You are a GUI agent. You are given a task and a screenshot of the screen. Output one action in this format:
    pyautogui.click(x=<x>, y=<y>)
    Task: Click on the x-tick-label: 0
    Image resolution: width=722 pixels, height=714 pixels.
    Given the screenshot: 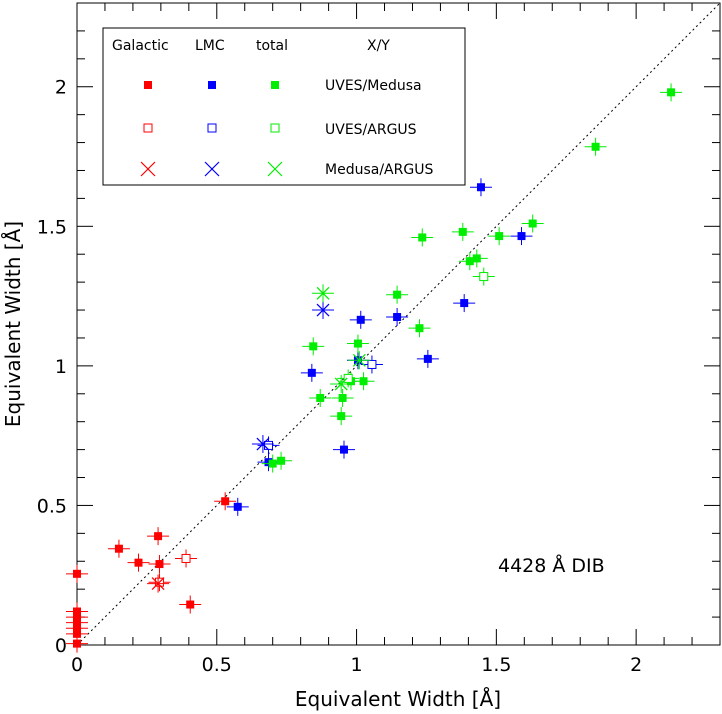 What is the action you would take?
    pyautogui.click(x=77, y=665)
    